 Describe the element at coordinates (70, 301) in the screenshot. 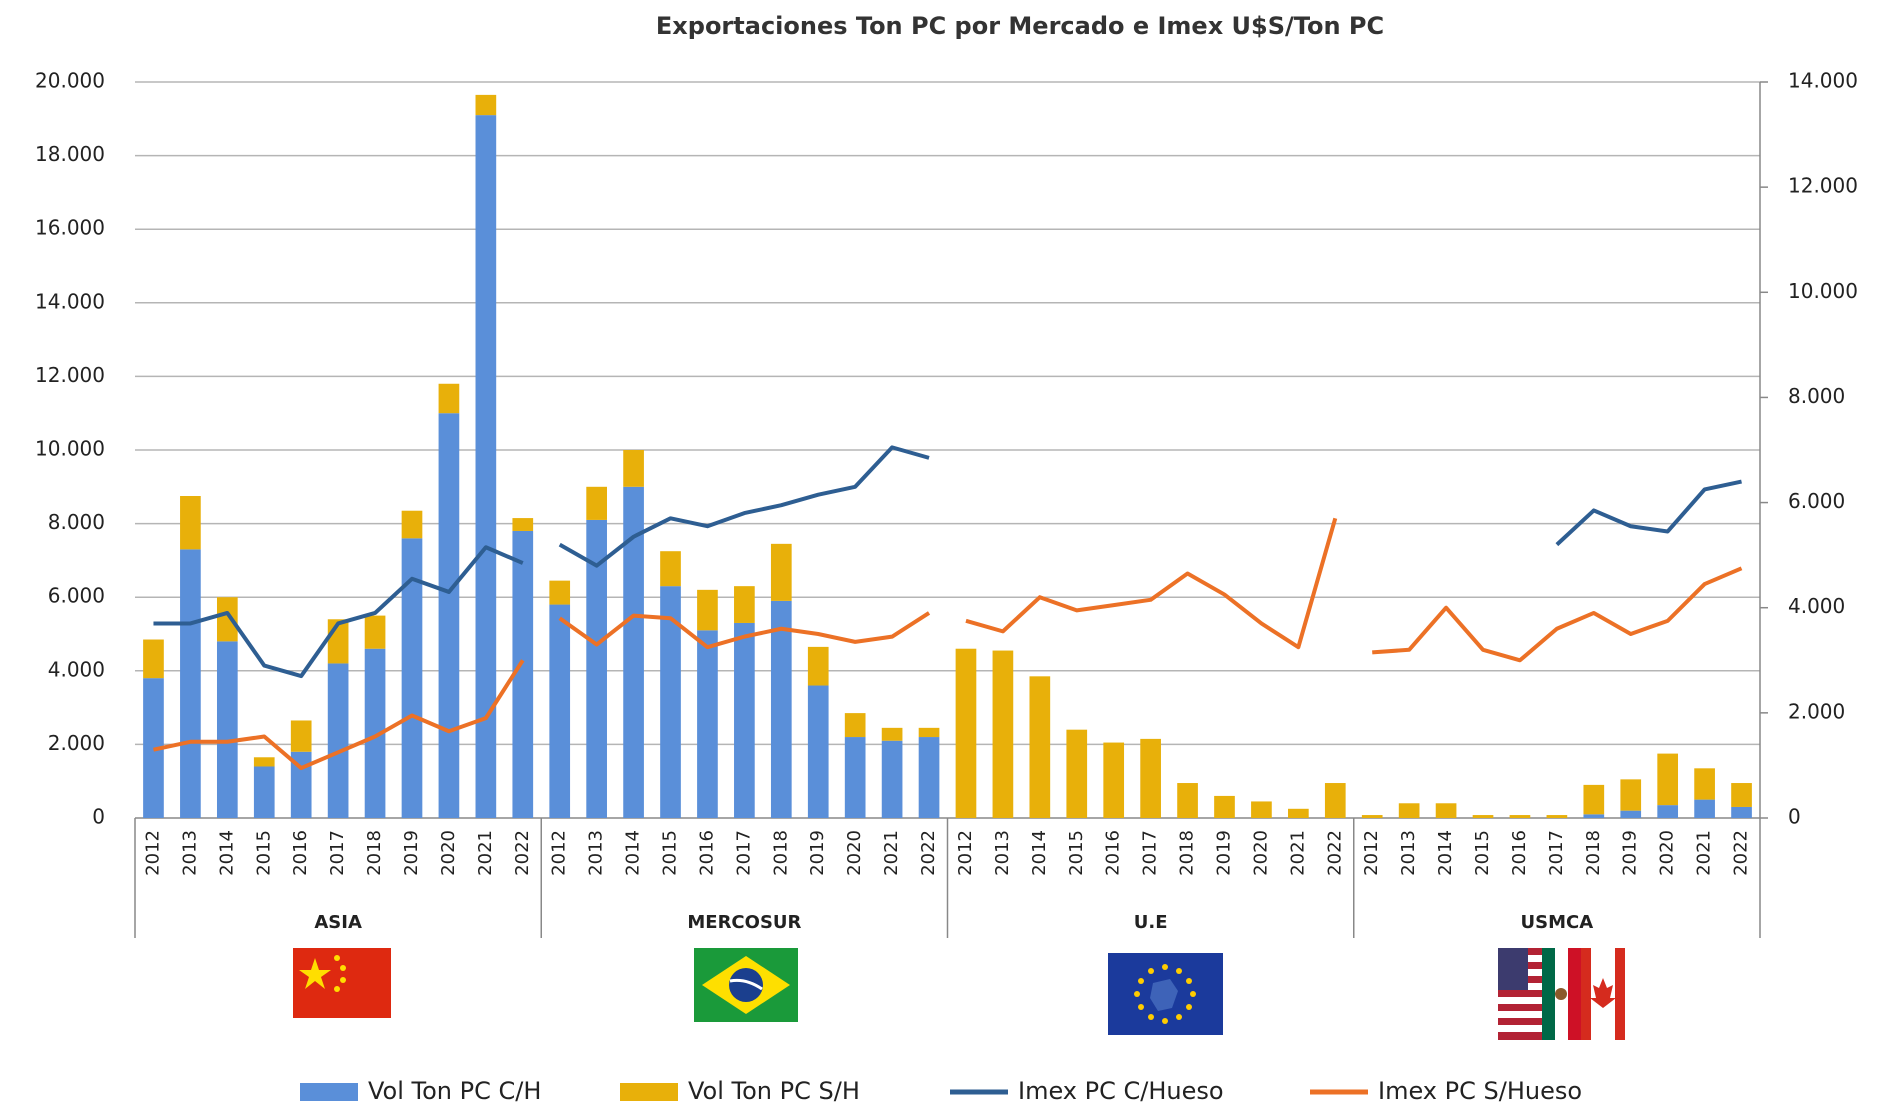

I see `y-tick-label: 14.000` at that location.